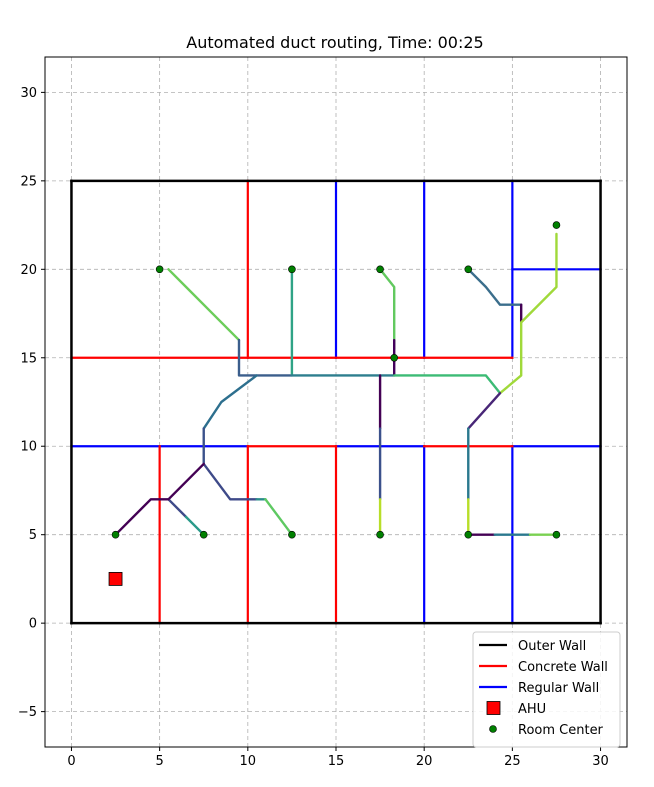  What do you see at coordinates (334, 42) in the screenshot?
I see `chart-title: Automated duct routing, Time: 00:25` at bounding box center [334, 42].